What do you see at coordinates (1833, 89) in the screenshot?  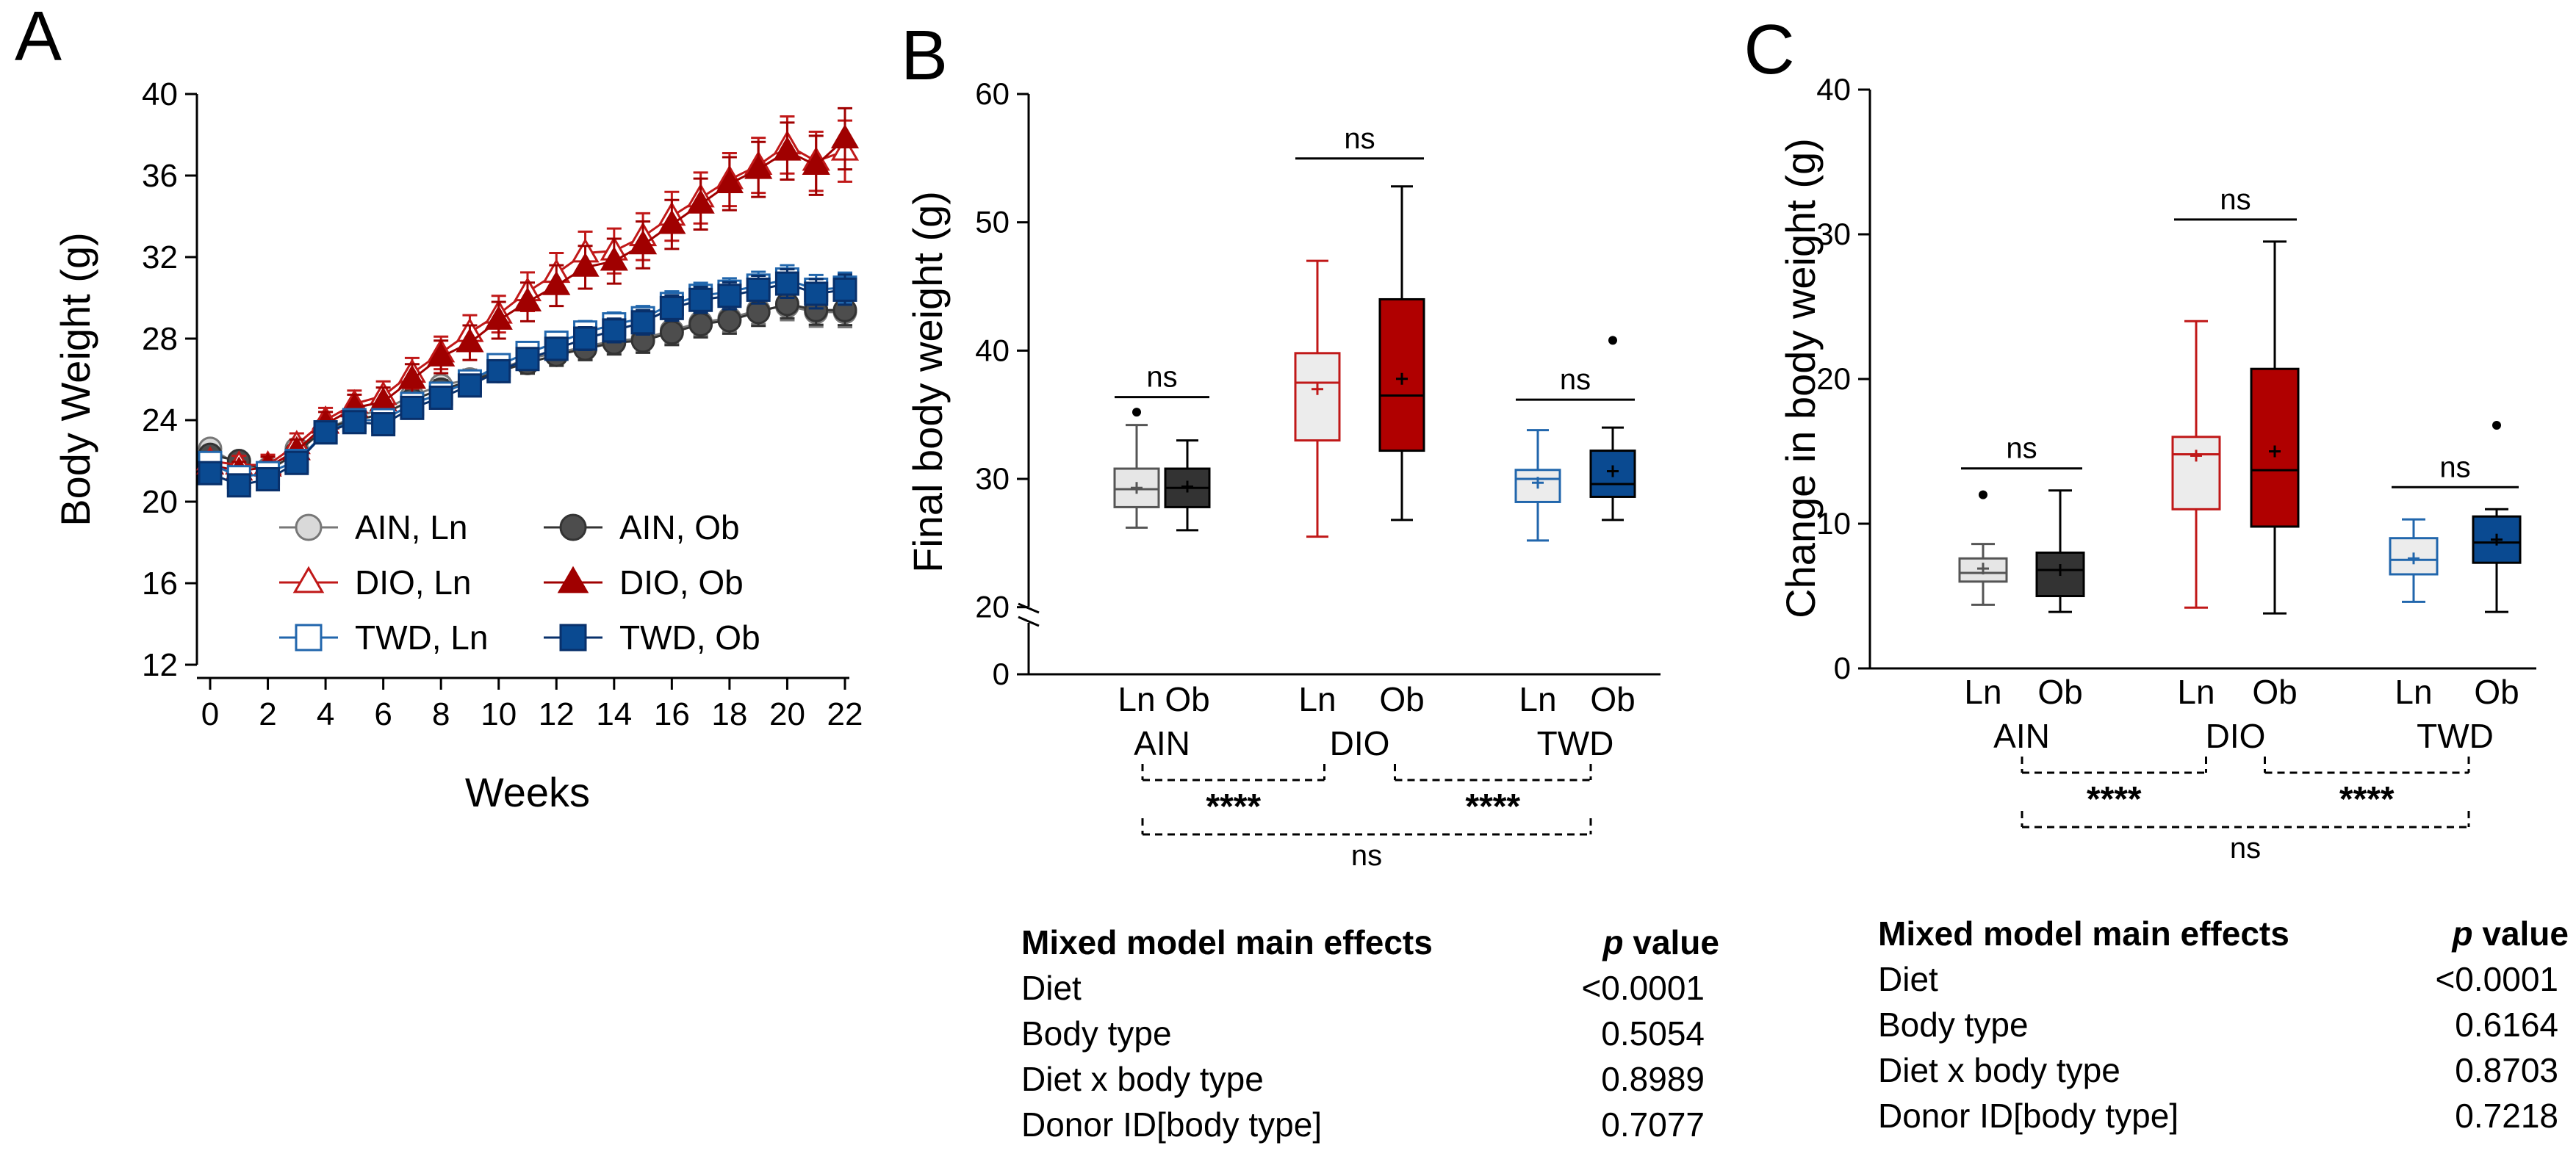 I see `y-tick-label: 40` at bounding box center [1833, 89].